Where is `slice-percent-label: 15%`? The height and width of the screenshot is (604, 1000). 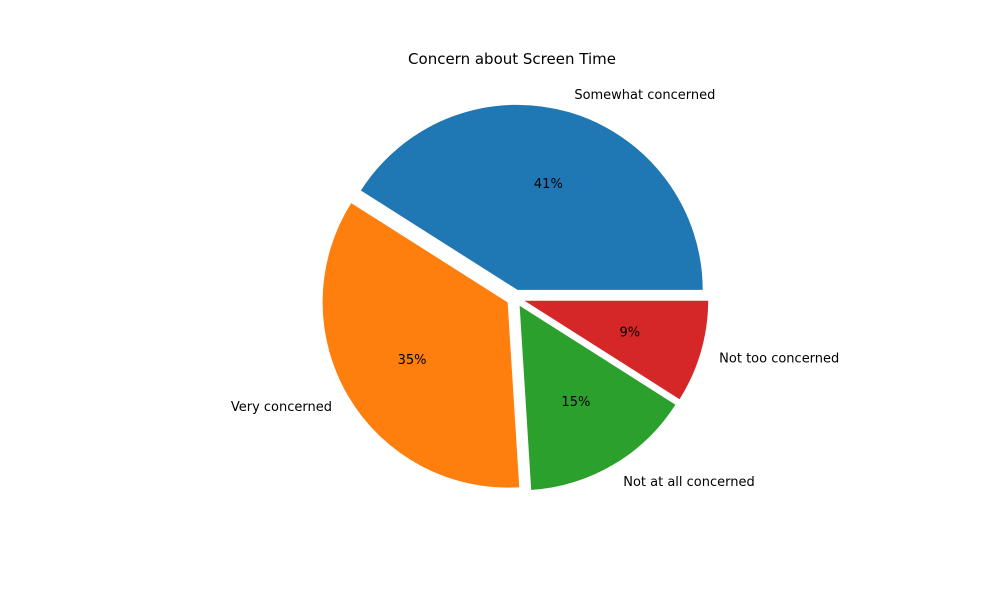
slice-percent-label: 15% is located at coordinates (575, 402).